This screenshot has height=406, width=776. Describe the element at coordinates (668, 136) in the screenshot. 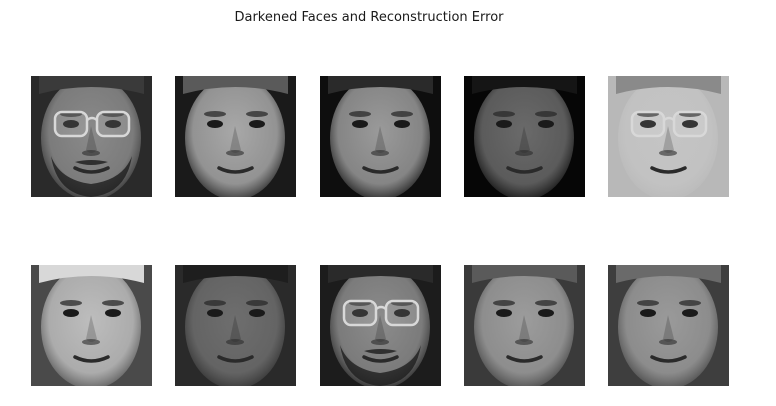

I see `face-image-r1c5` at that location.